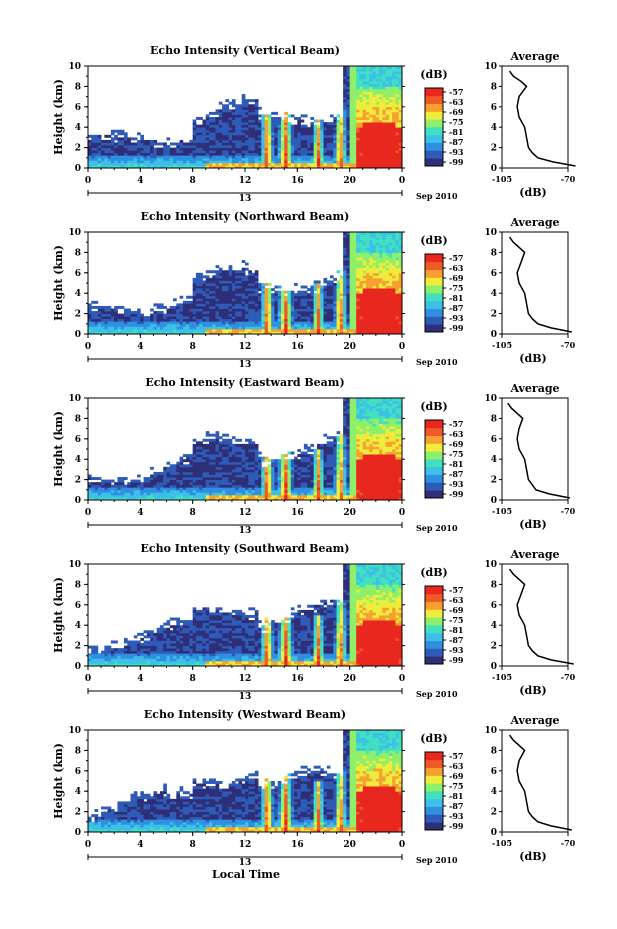  What do you see at coordinates (402, 347) in the screenshot?
I see `x-tick-label: 0` at bounding box center [402, 347].